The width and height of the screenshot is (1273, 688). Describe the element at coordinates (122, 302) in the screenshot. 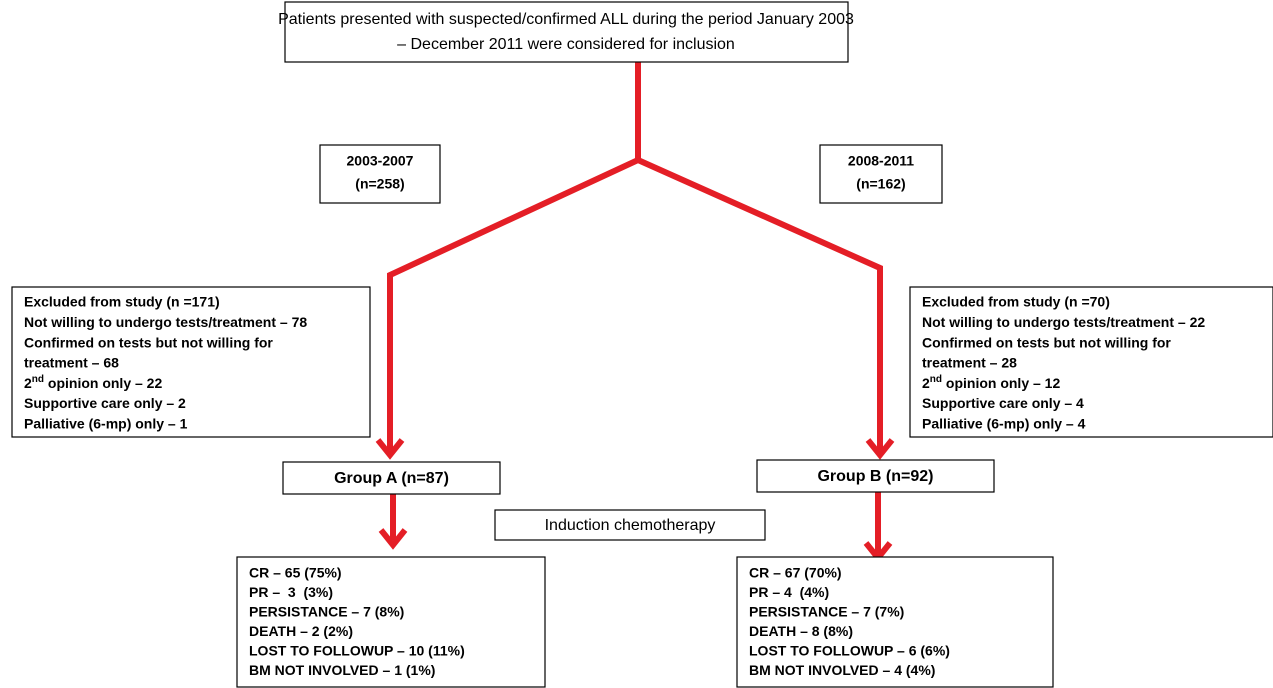

I see `text-line: Excluded from study (n =171)` at that location.